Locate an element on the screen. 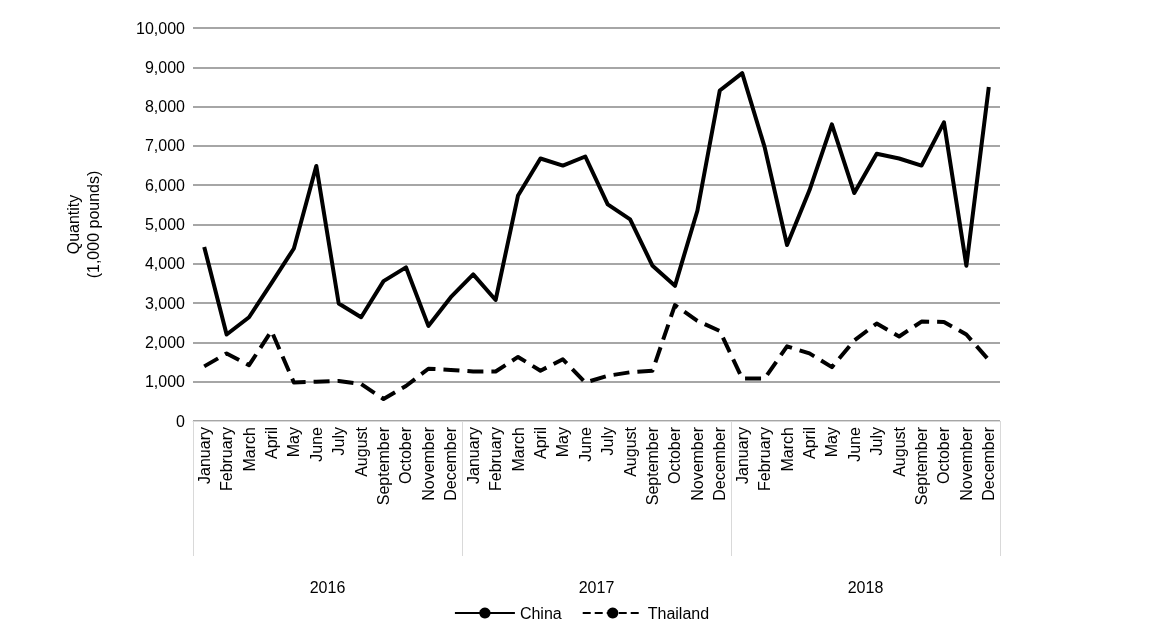 The image size is (1163, 634). y-tick-label: 9,000 is located at coordinates (165, 67).